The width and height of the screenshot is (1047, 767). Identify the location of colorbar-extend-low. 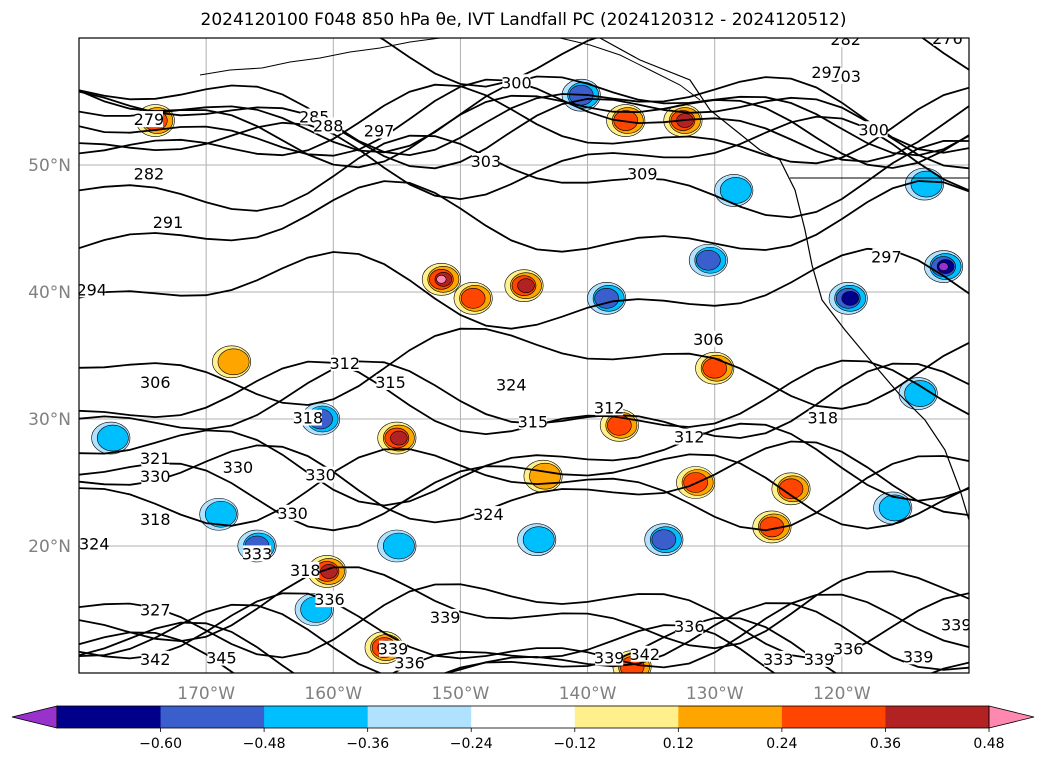
(34, 717).